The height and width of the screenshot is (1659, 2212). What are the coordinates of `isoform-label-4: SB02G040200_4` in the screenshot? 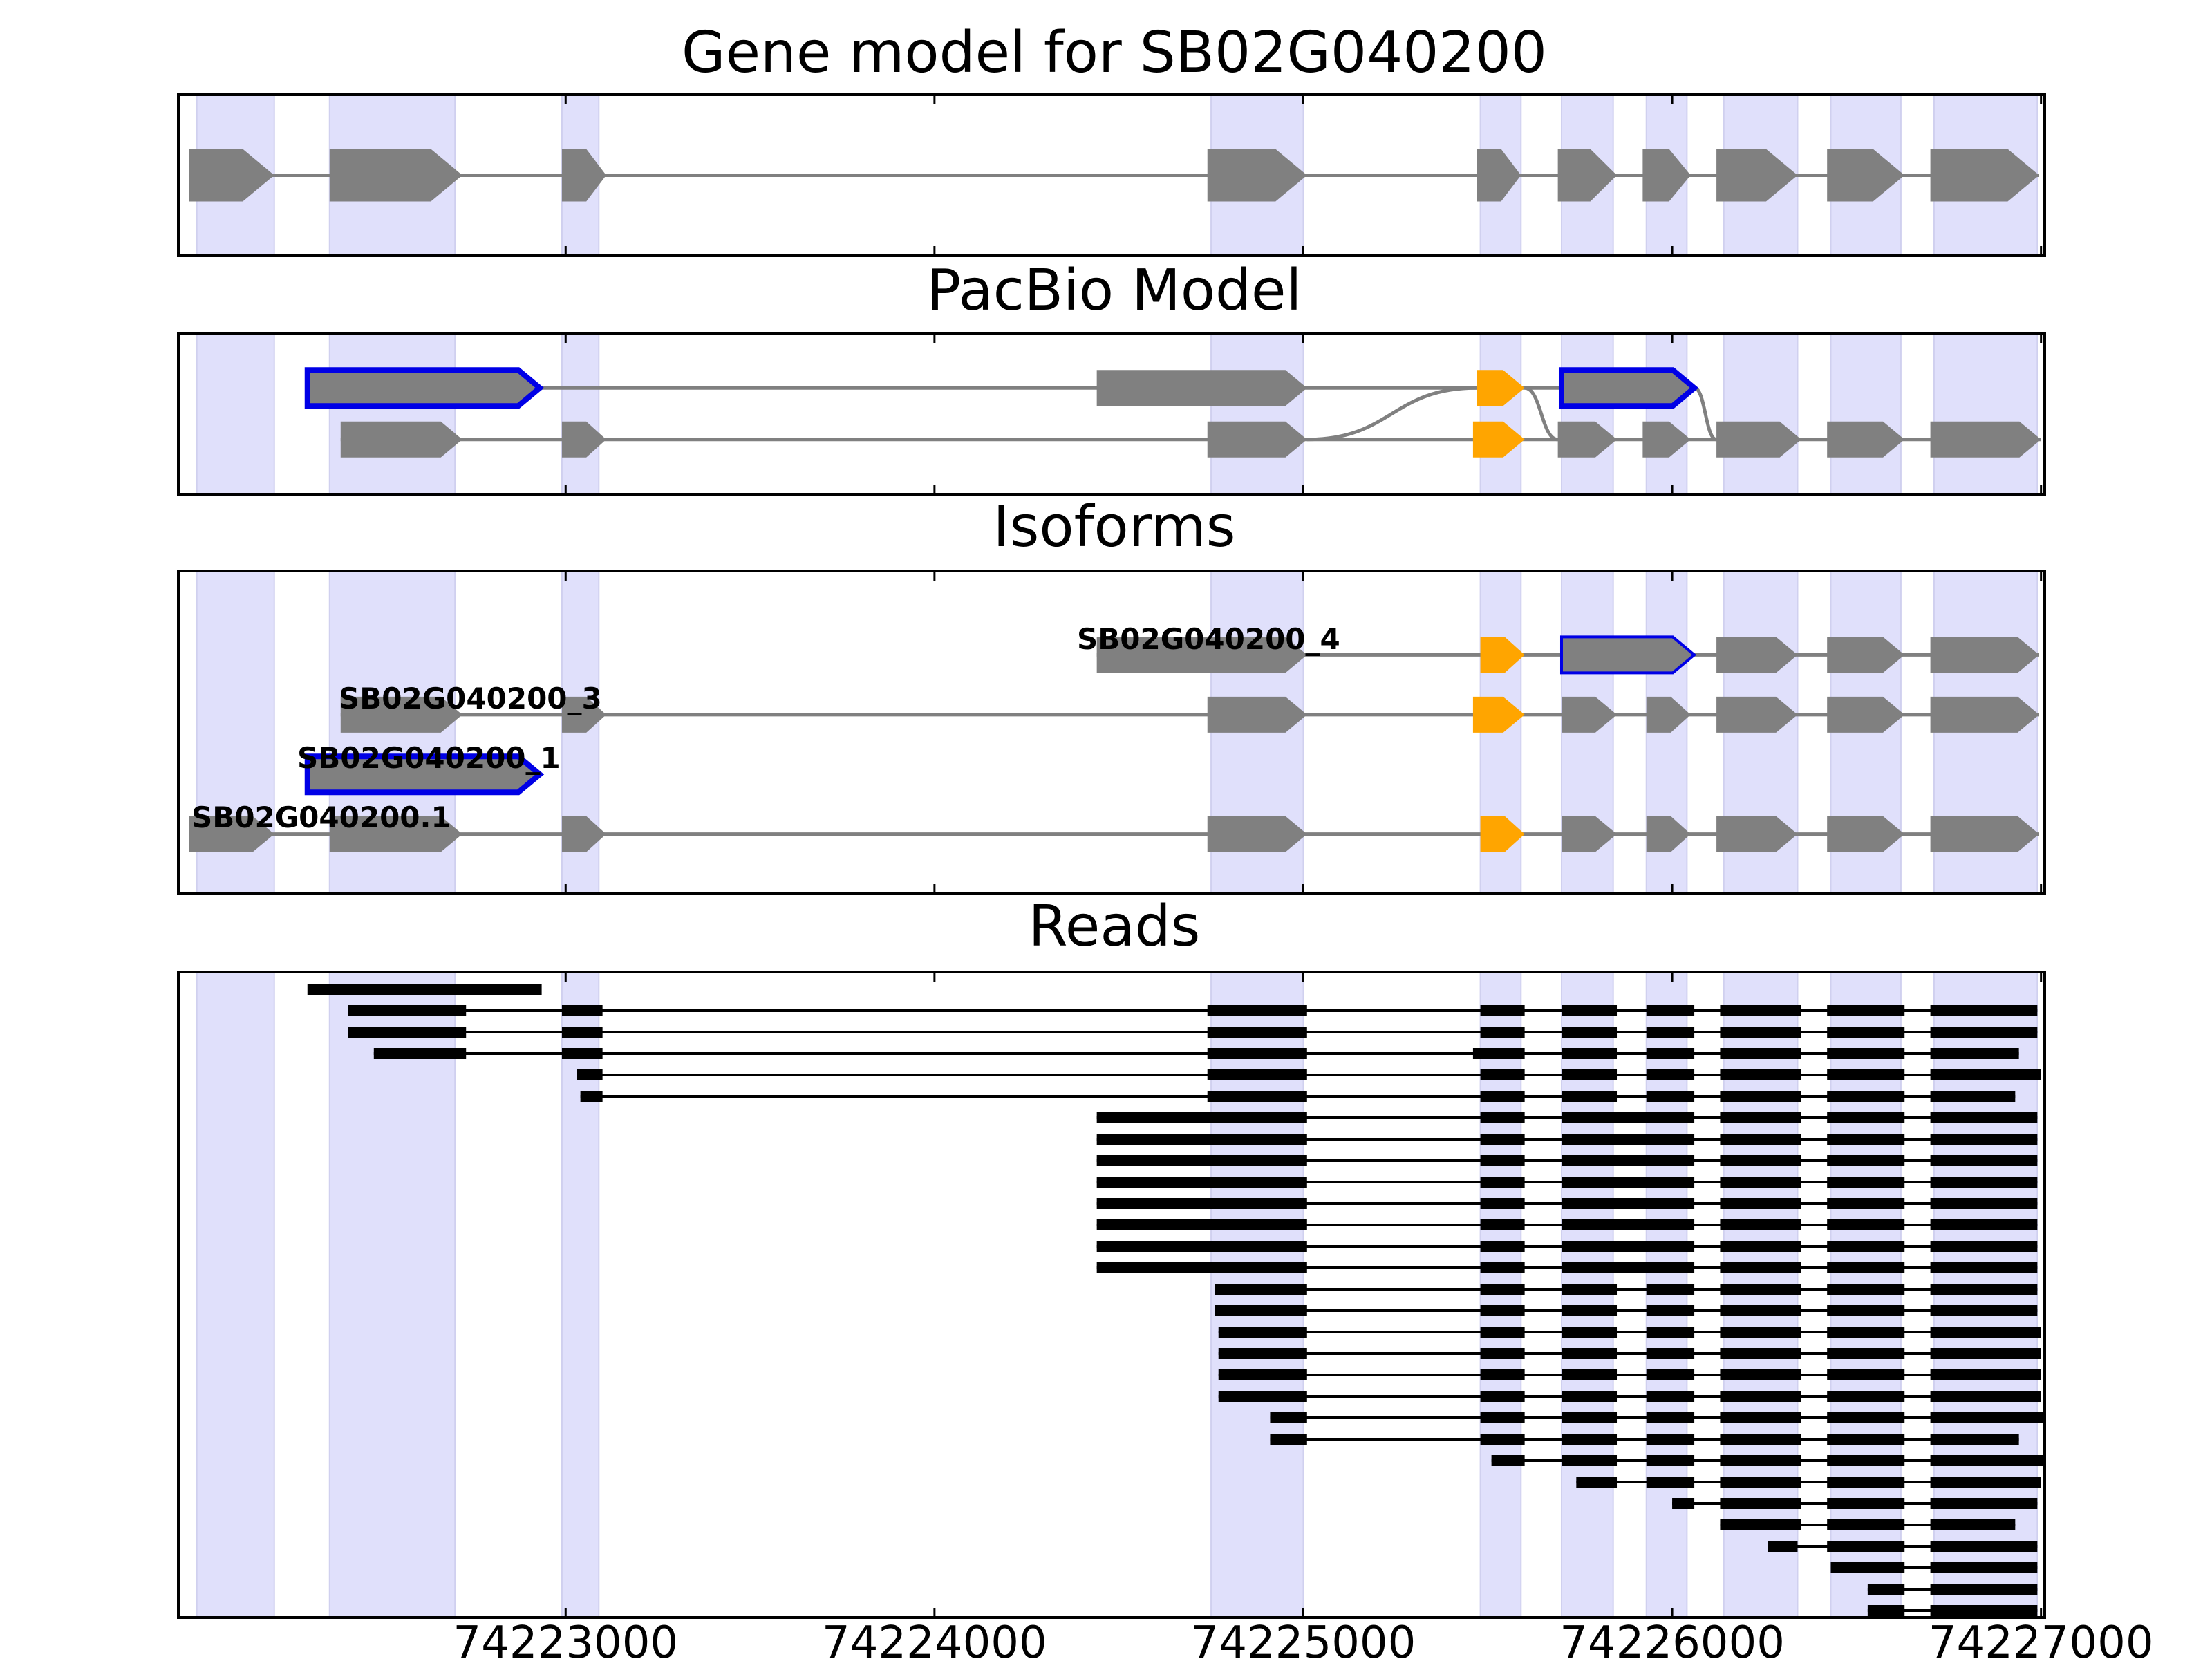 It's located at (1208, 639).